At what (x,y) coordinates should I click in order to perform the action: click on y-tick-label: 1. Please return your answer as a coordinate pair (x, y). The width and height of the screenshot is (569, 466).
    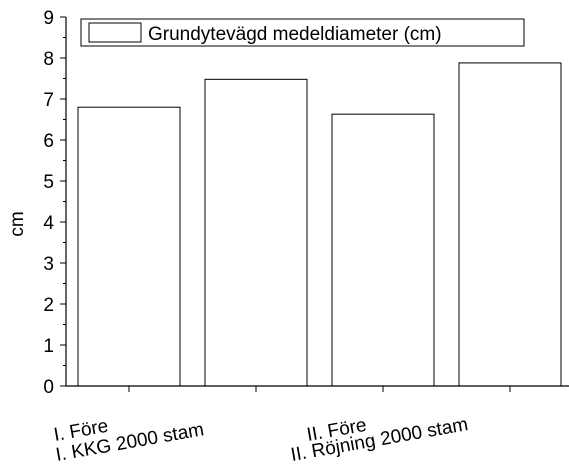
    Looking at the image, I should click on (48, 346).